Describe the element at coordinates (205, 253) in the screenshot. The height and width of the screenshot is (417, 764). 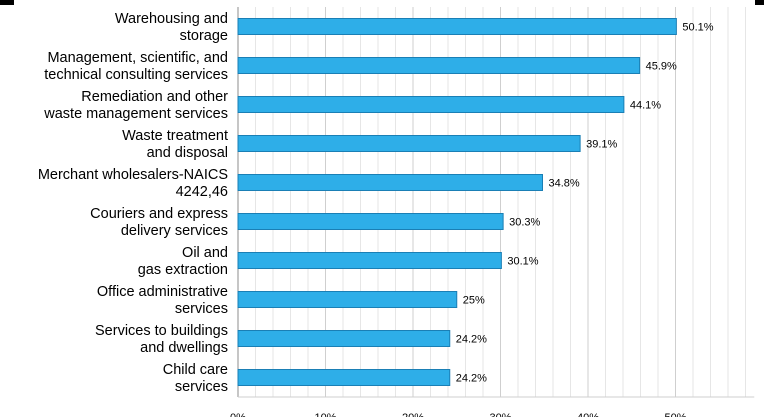
I see `category-label: Oil and` at that location.